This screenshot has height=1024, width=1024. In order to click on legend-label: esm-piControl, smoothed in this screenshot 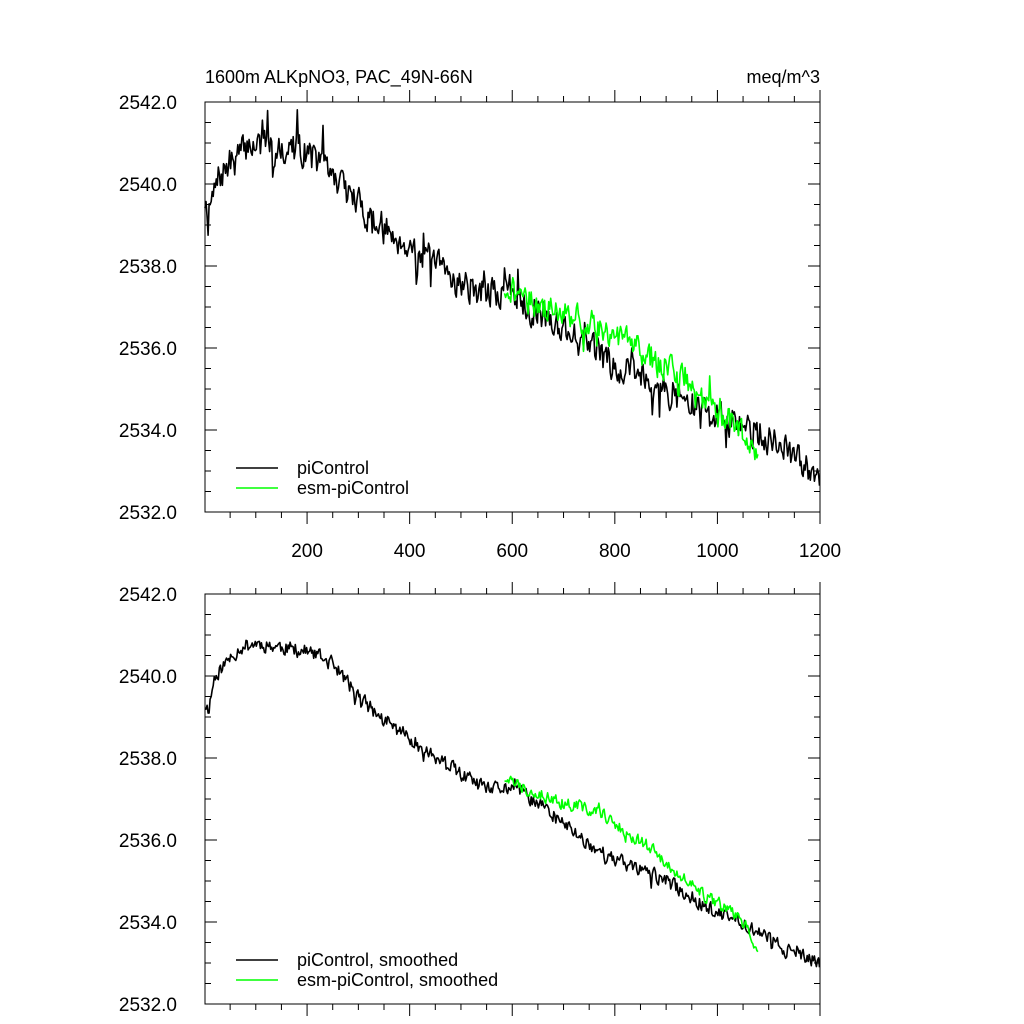, I will do `click(397, 980)`.